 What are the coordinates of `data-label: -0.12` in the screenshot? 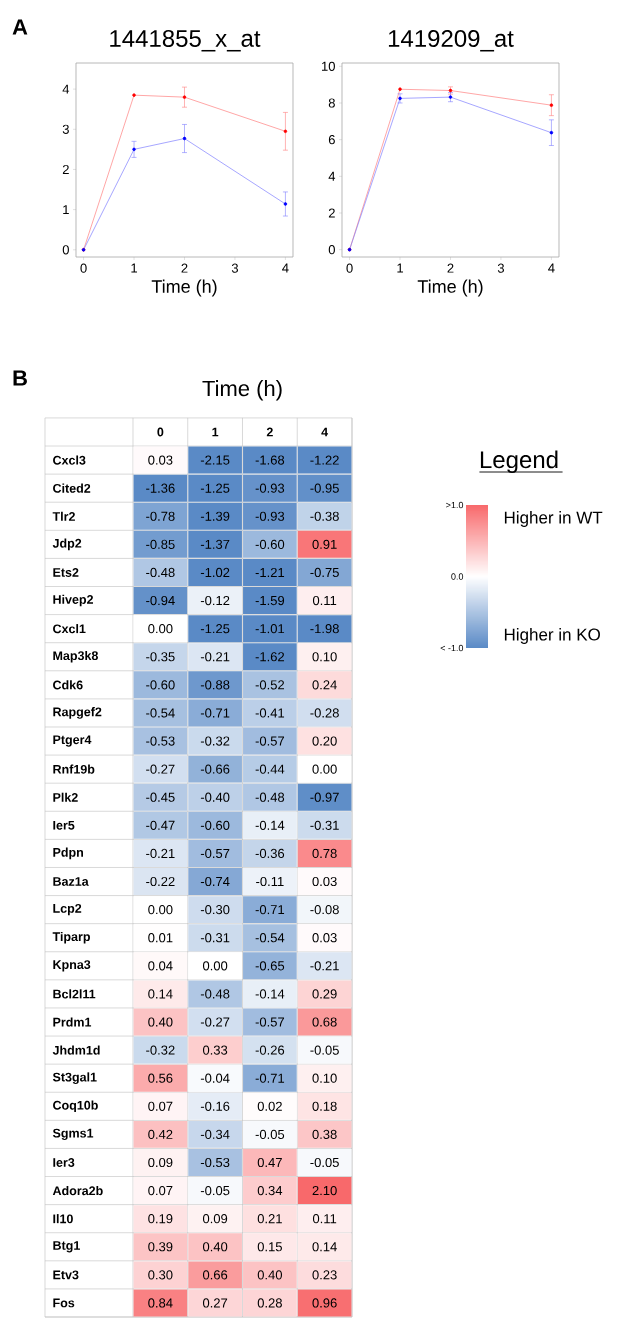 It's located at (215, 600).